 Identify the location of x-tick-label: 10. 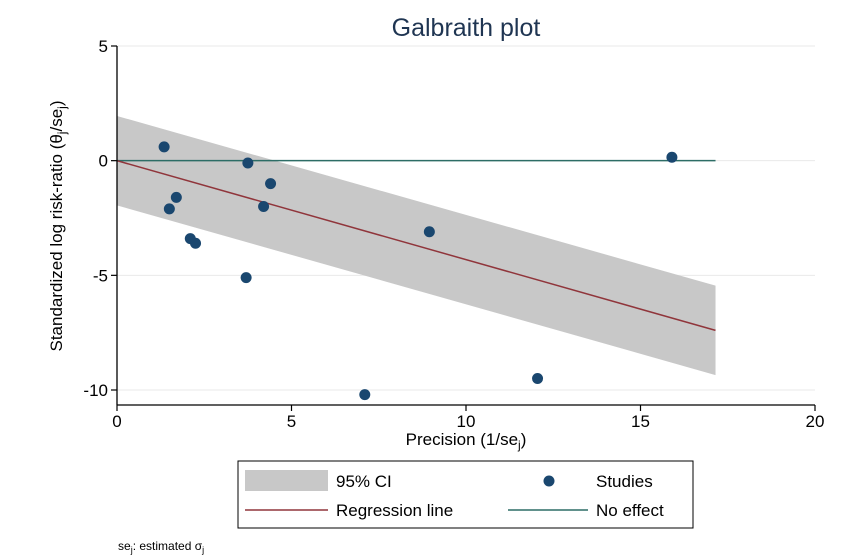
(466, 421).